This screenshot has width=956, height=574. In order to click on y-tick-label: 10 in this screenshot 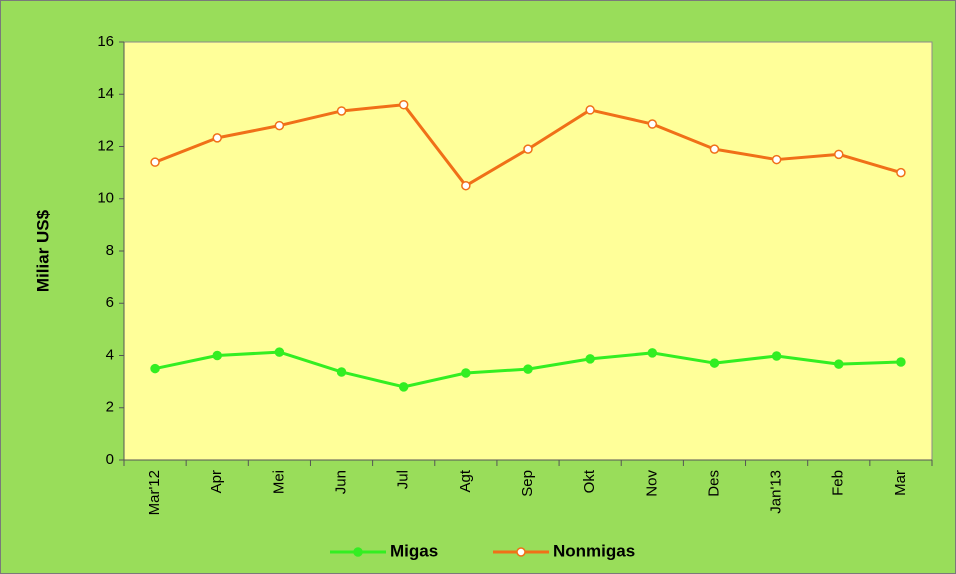, I will do `click(105, 198)`.